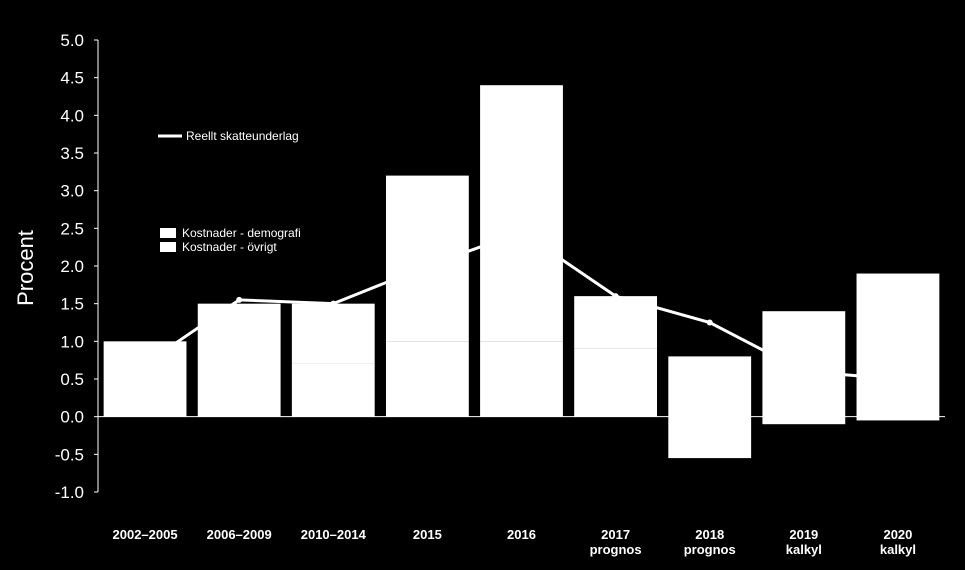 This screenshot has height=570, width=965. I want to click on legend-label-line: Reellt skatteunderlag, so click(242, 136).